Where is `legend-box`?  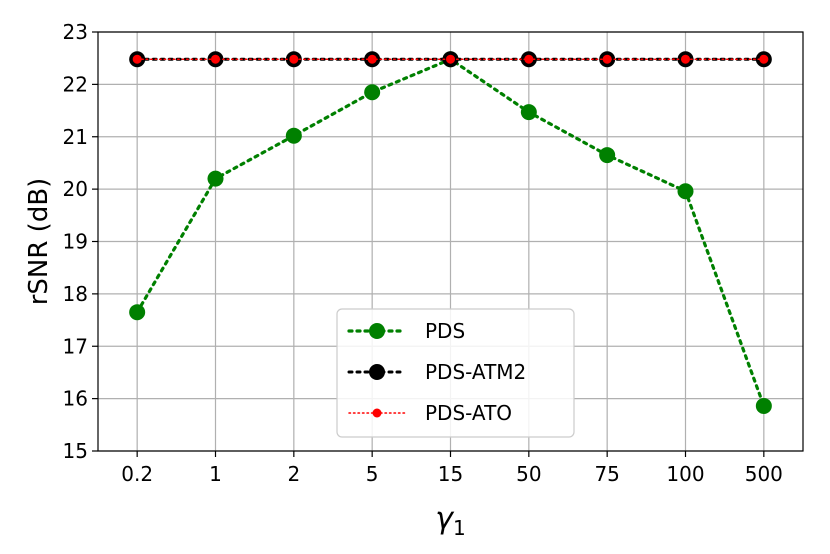 legend-box is located at coordinates (455, 373).